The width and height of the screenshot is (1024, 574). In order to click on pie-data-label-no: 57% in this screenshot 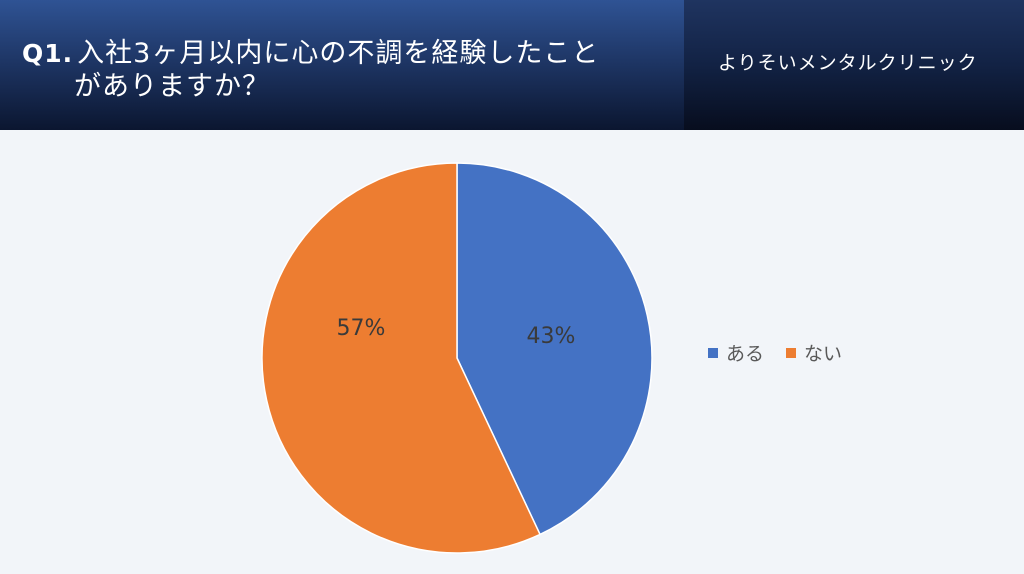, I will do `click(361, 328)`.